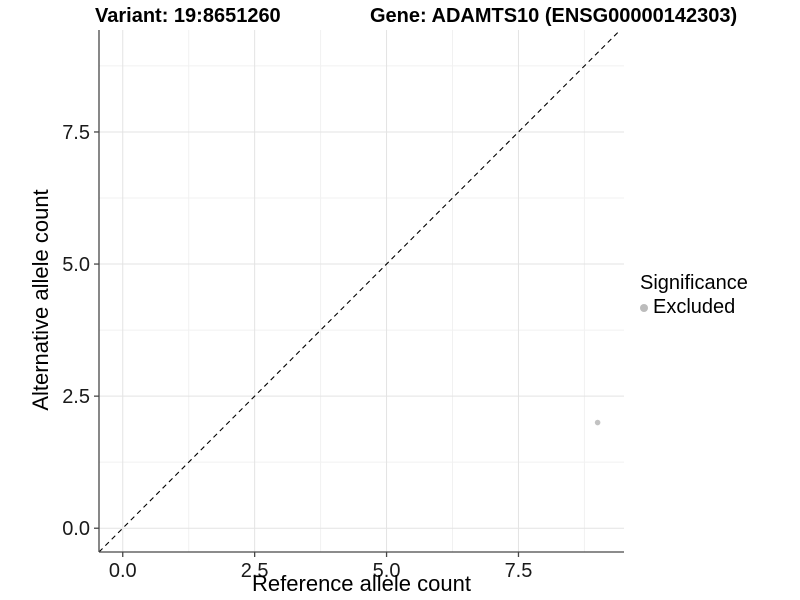  Describe the element at coordinates (387, 570) in the screenshot. I see `x-tick-label: 5.0` at that location.